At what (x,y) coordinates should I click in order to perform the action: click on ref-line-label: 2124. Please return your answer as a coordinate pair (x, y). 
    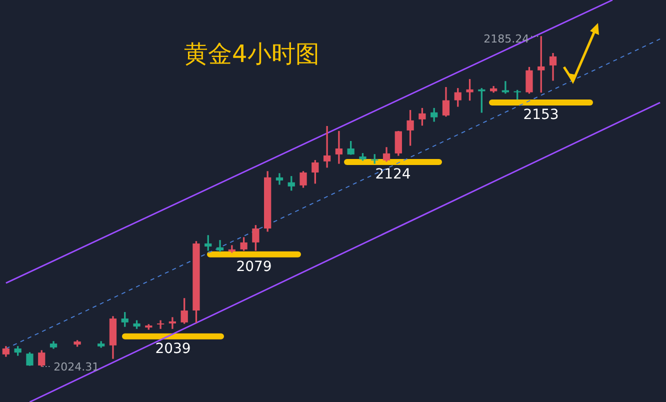
    Looking at the image, I should click on (393, 174).